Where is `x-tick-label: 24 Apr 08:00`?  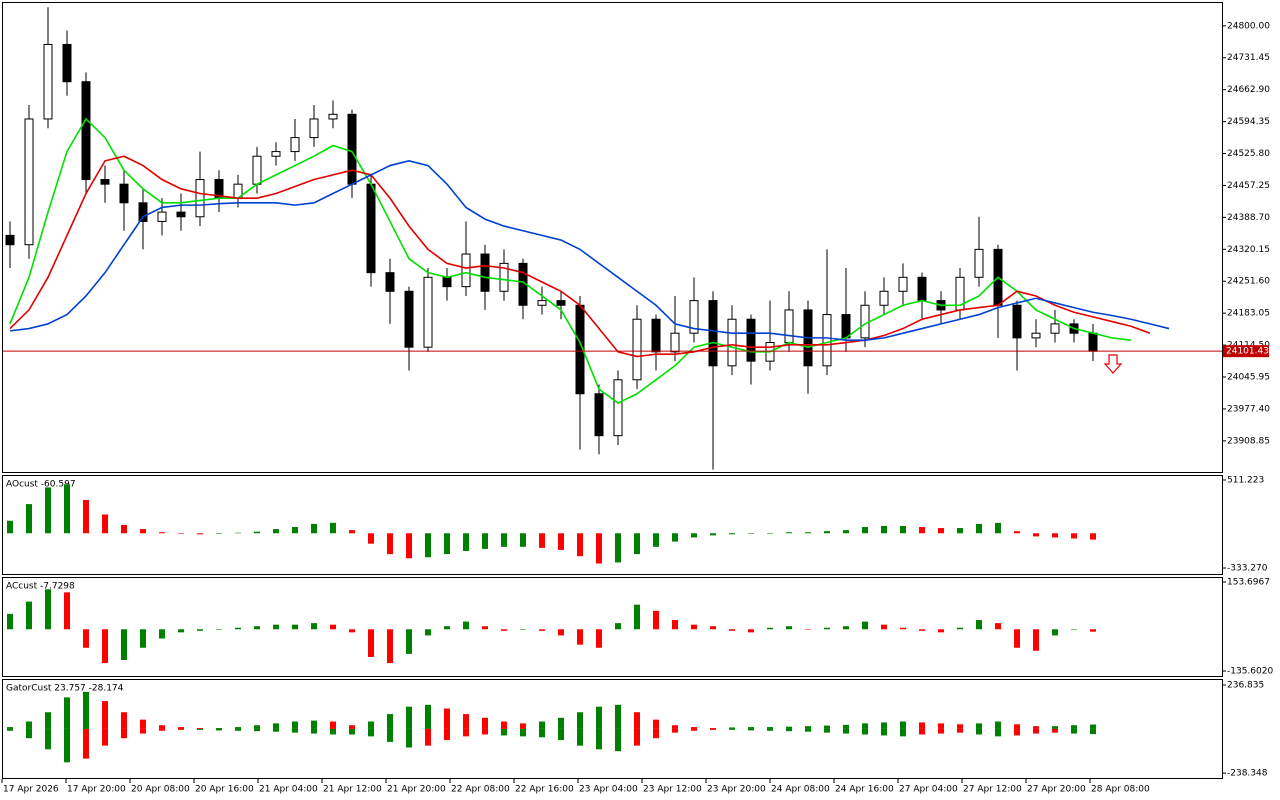 x-tick-label: 24 Apr 08:00 is located at coordinates (800, 790).